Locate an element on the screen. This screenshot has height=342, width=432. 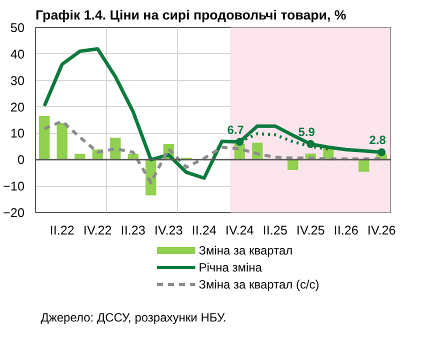
data-label: 5.9 is located at coordinates (307, 132).